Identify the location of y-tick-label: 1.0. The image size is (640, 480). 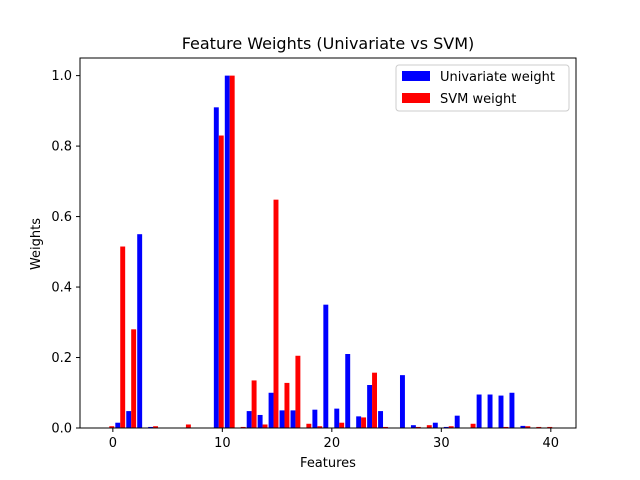
(61, 76).